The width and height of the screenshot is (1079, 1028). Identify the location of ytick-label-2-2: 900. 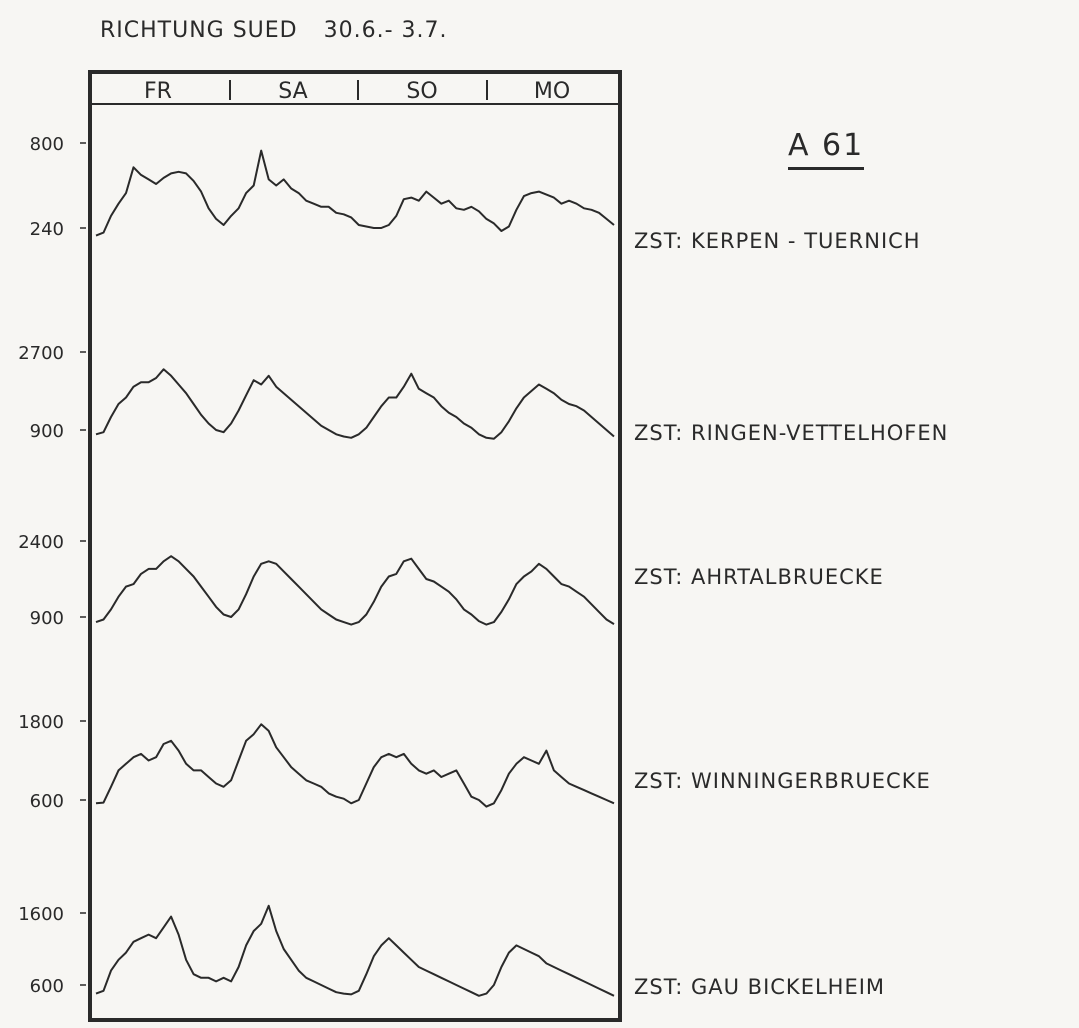
(47, 431).